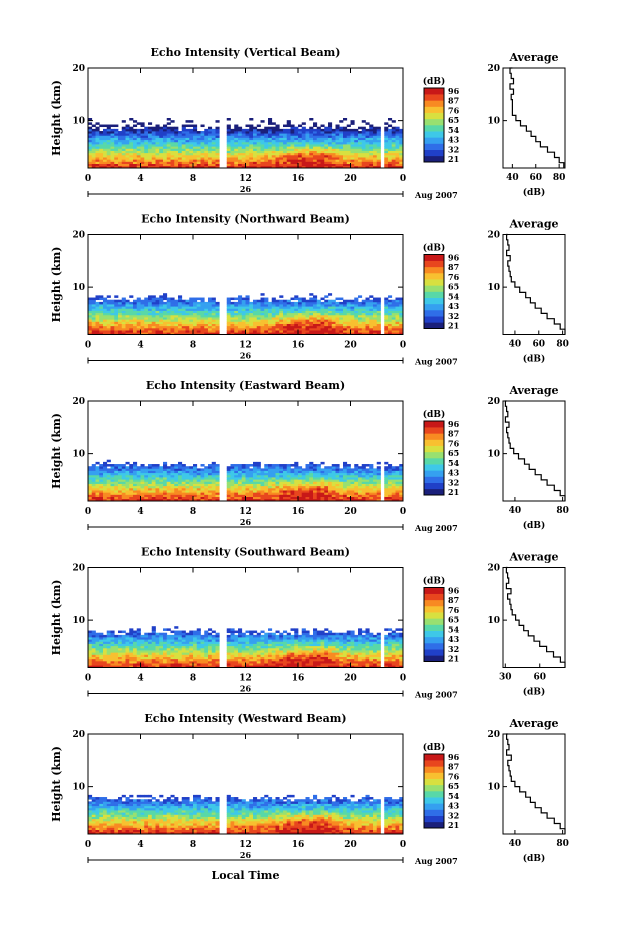 This screenshot has height=929, width=620. Describe the element at coordinates (245, 219) in the screenshot. I see `plot-title: Echo Intensity (Northward Beam)` at that location.